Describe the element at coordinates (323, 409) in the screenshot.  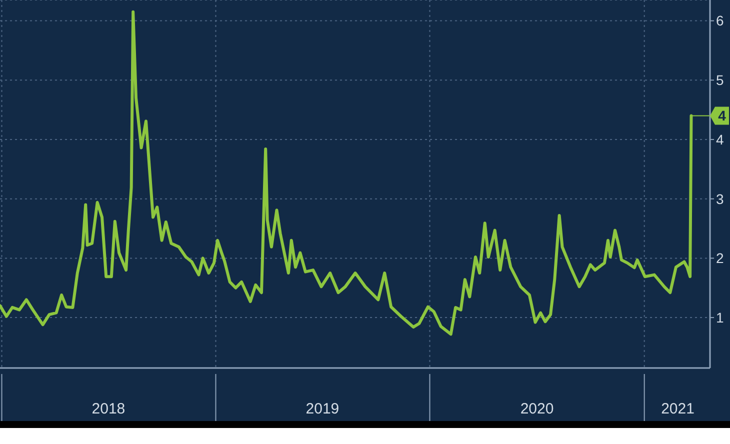
I see `x-tick-label: 2019` at that location.